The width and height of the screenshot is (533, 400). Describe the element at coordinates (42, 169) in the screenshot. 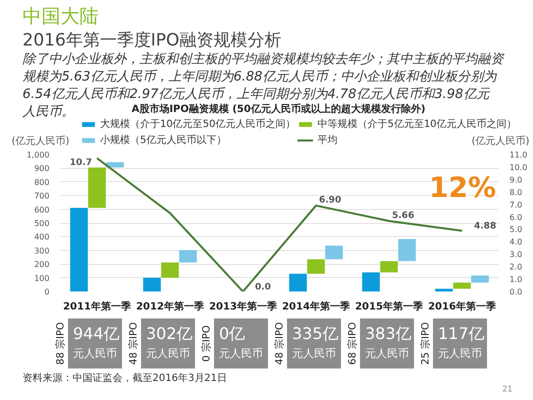

I see `y-tick-label: 900` at that location.